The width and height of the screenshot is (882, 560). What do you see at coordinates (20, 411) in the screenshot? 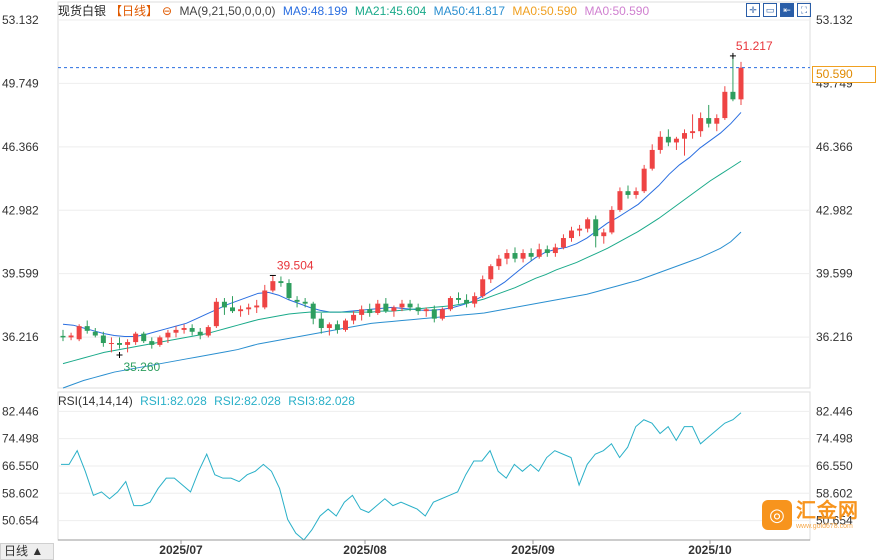
I see `rsi-tick-left: 82.446` at bounding box center [20, 411].